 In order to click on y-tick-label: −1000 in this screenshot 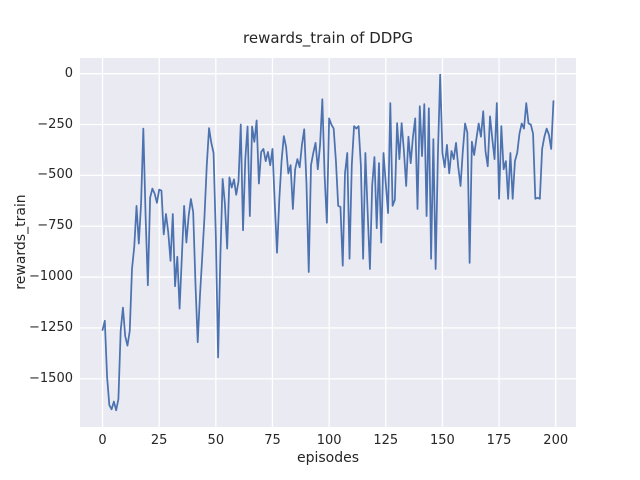, I will do `click(51, 277)`.